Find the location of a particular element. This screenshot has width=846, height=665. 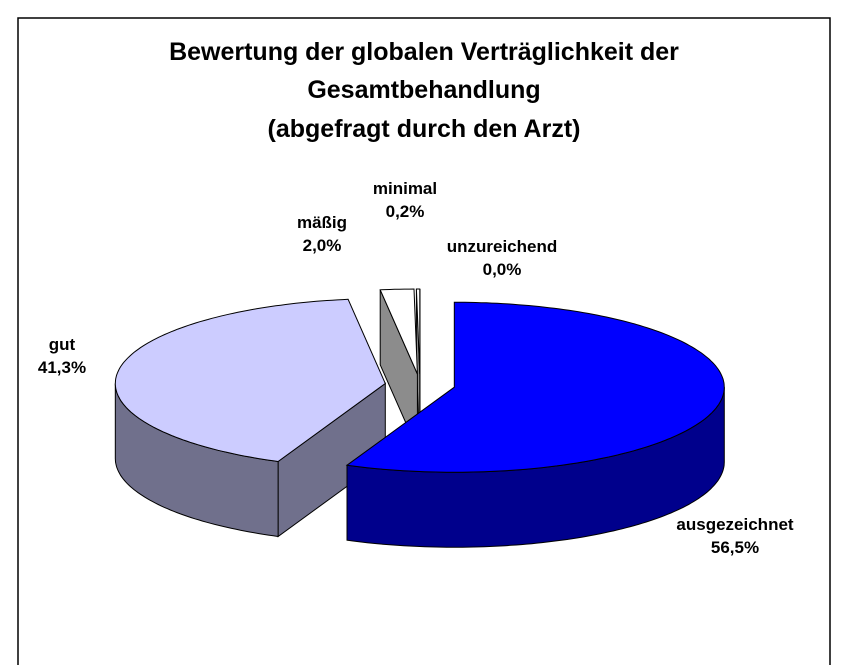

chart-title: Gesamtbehandlung is located at coordinates (423, 90).